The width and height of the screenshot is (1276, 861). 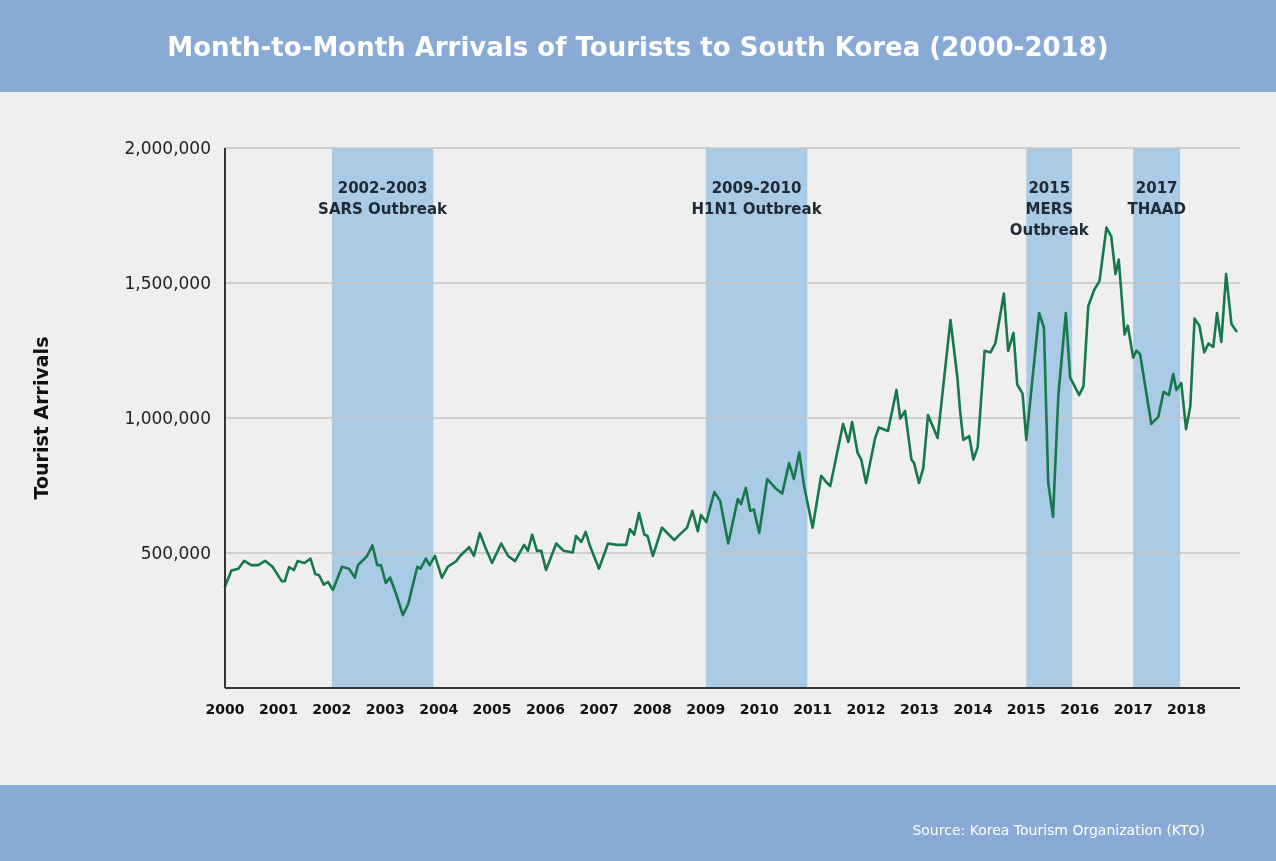 What do you see at coordinates (383, 198) in the screenshot?
I see `band-label: 2002-2003 SARS Outbreak` at bounding box center [383, 198].